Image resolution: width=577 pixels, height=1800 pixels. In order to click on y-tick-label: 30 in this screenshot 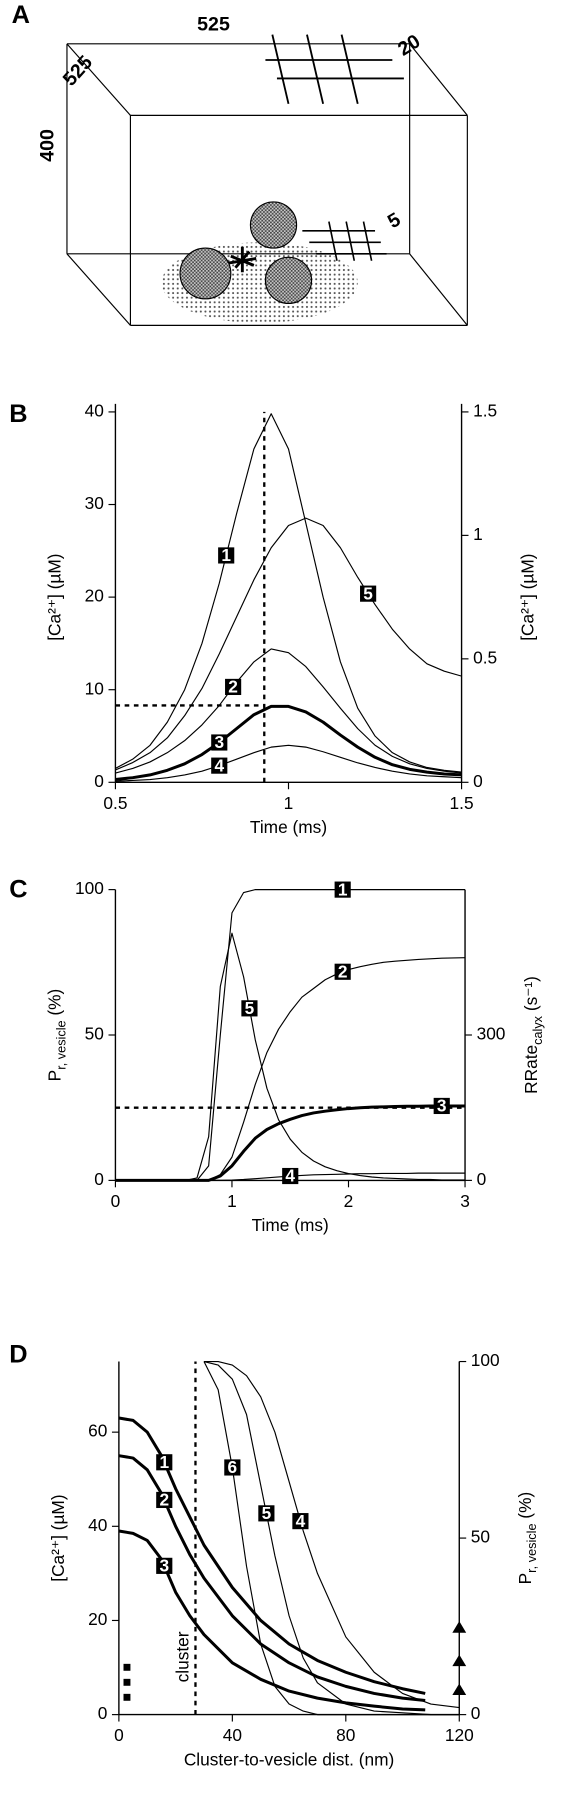, I will do `click(94, 503)`.